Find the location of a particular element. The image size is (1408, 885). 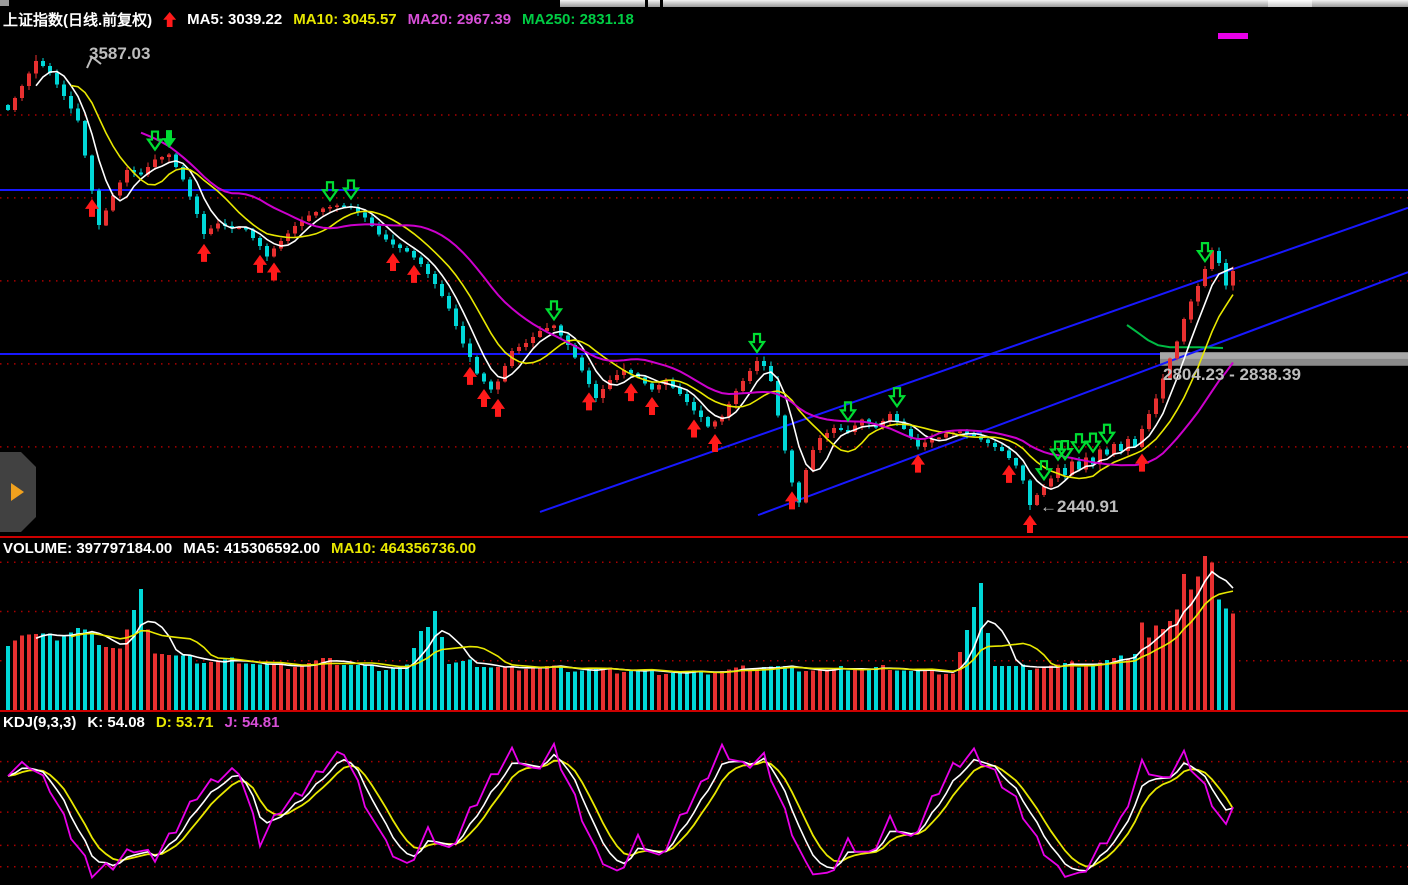

sidebar-drawer-handle is located at coordinates (18, 492).